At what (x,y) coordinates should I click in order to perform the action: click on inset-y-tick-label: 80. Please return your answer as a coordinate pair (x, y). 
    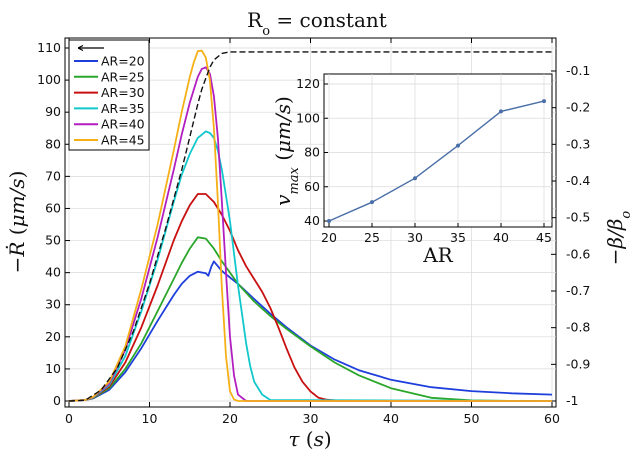
    Looking at the image, I should click on (312, 152).